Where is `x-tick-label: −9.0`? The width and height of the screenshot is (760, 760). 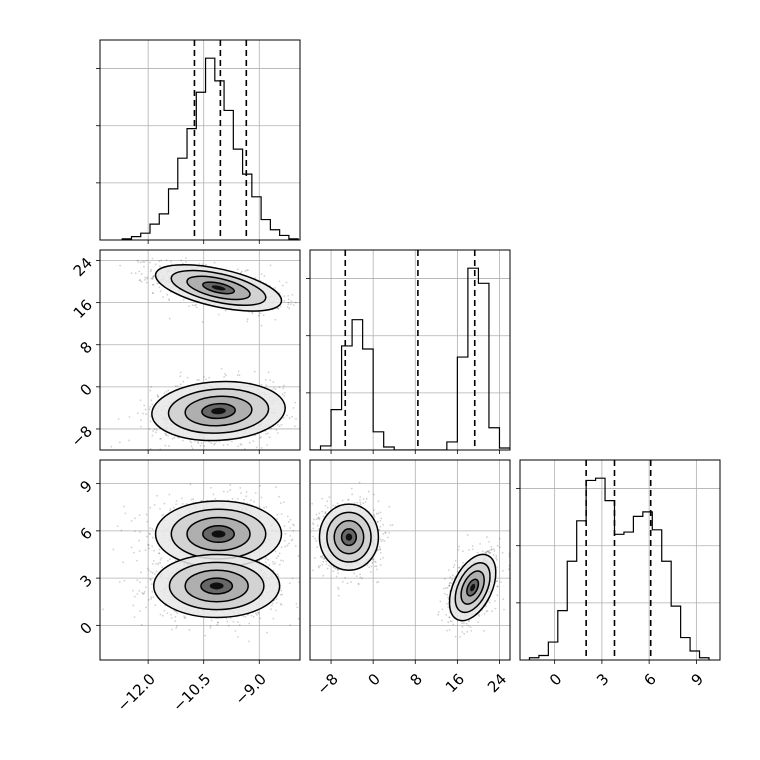 x-tick-label: −9.0 is located at coordinates (251, 689).